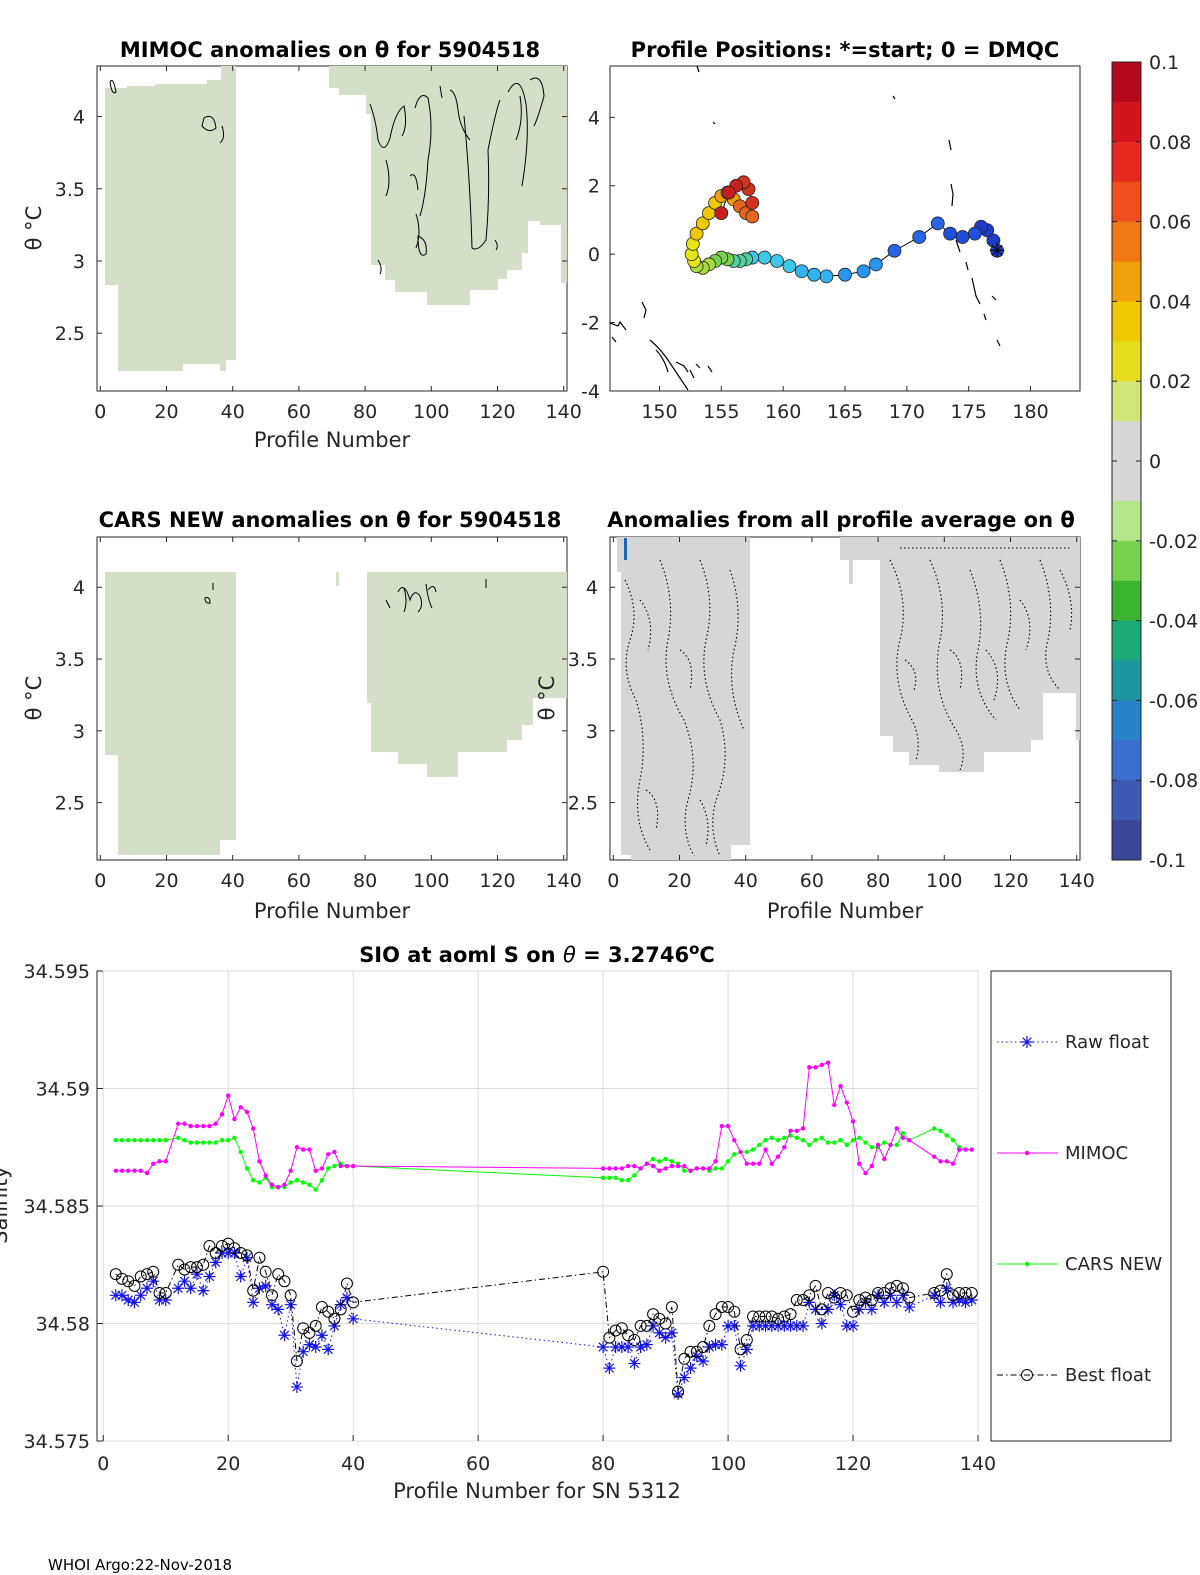  Describe the element at coordinates (1113, 1264) in the screenshot. I see `legend-label: CARS NEW` at that location.